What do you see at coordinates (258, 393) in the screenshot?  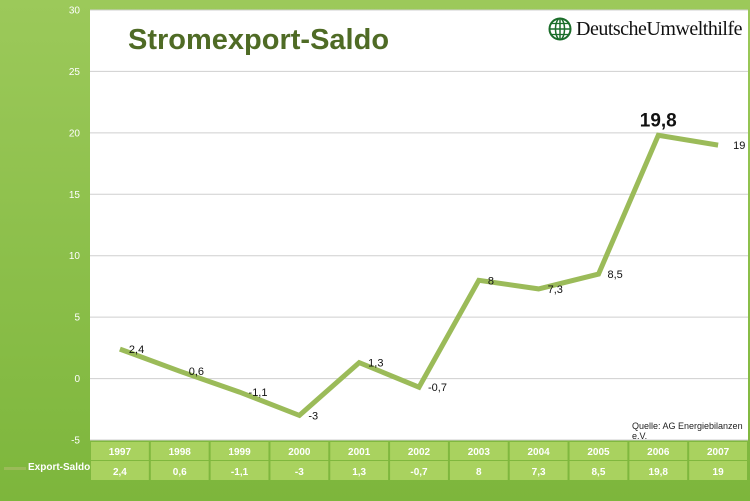 I see `data-label: -1,1` at bounding box center [258, 393].